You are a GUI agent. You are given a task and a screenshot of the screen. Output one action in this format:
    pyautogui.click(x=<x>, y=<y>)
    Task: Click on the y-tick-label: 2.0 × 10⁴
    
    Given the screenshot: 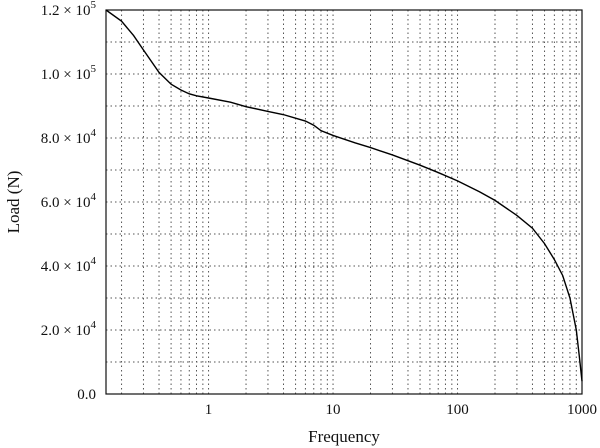 What is the action you would take?
    pyautogui.click(x=69, y=329)
    